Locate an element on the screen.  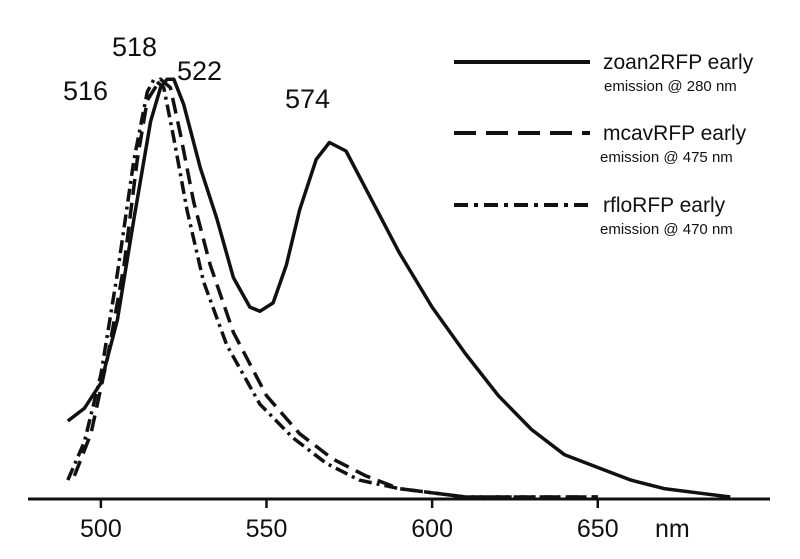
peak-label: 574 is located at coordinates (307, 99).